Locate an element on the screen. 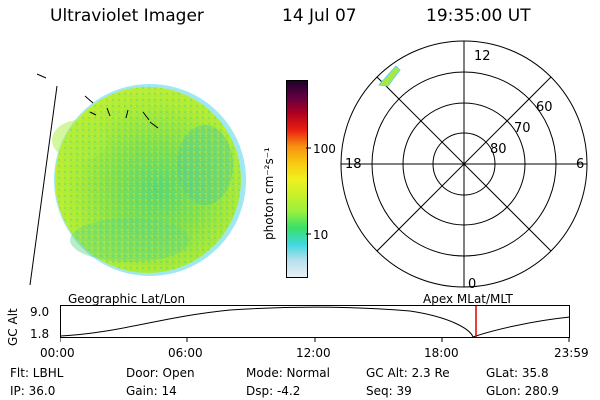  orbit-ytick-top: 9.0 is located at coordinates (40, 312).